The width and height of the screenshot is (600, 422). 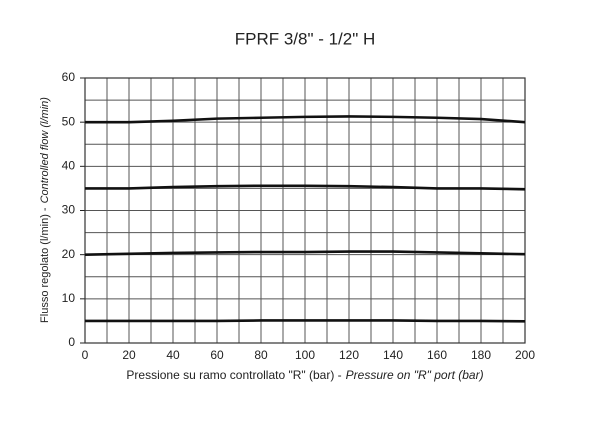 I want to click on x-tick-label: 120, so click(x=349, y=355).